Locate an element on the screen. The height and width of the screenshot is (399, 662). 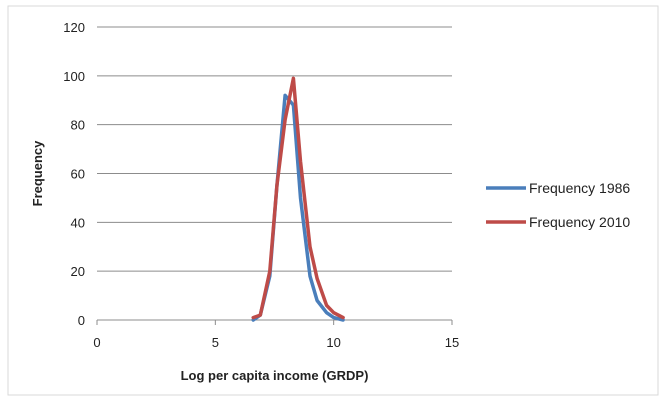
legend-label-1: Frequency 1986 is located at coordinates (579, 188).